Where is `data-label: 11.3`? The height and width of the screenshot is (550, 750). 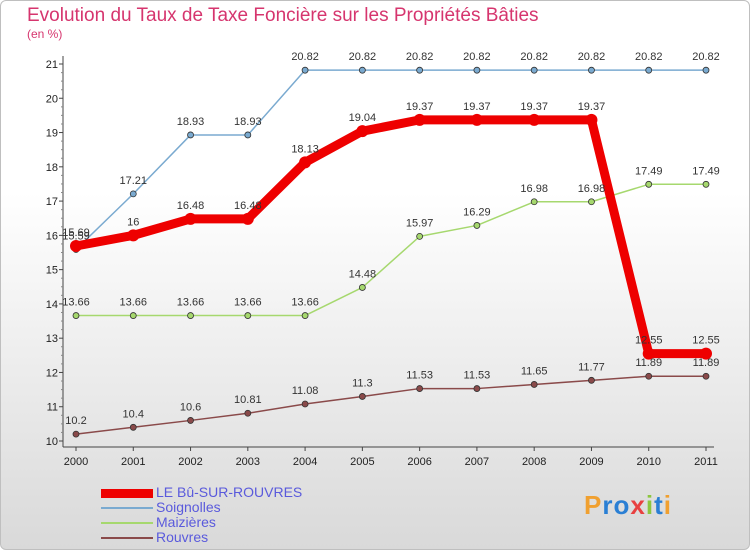 data-label: 11.3 is located at coordinates (362, 383).